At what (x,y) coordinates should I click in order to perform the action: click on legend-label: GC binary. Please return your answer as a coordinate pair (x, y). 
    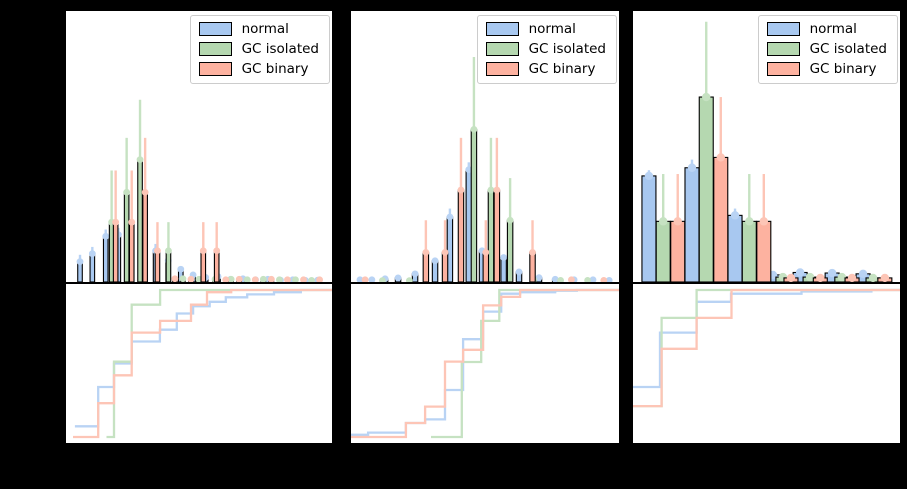
    Looking at the image, I should click on (275, 68).